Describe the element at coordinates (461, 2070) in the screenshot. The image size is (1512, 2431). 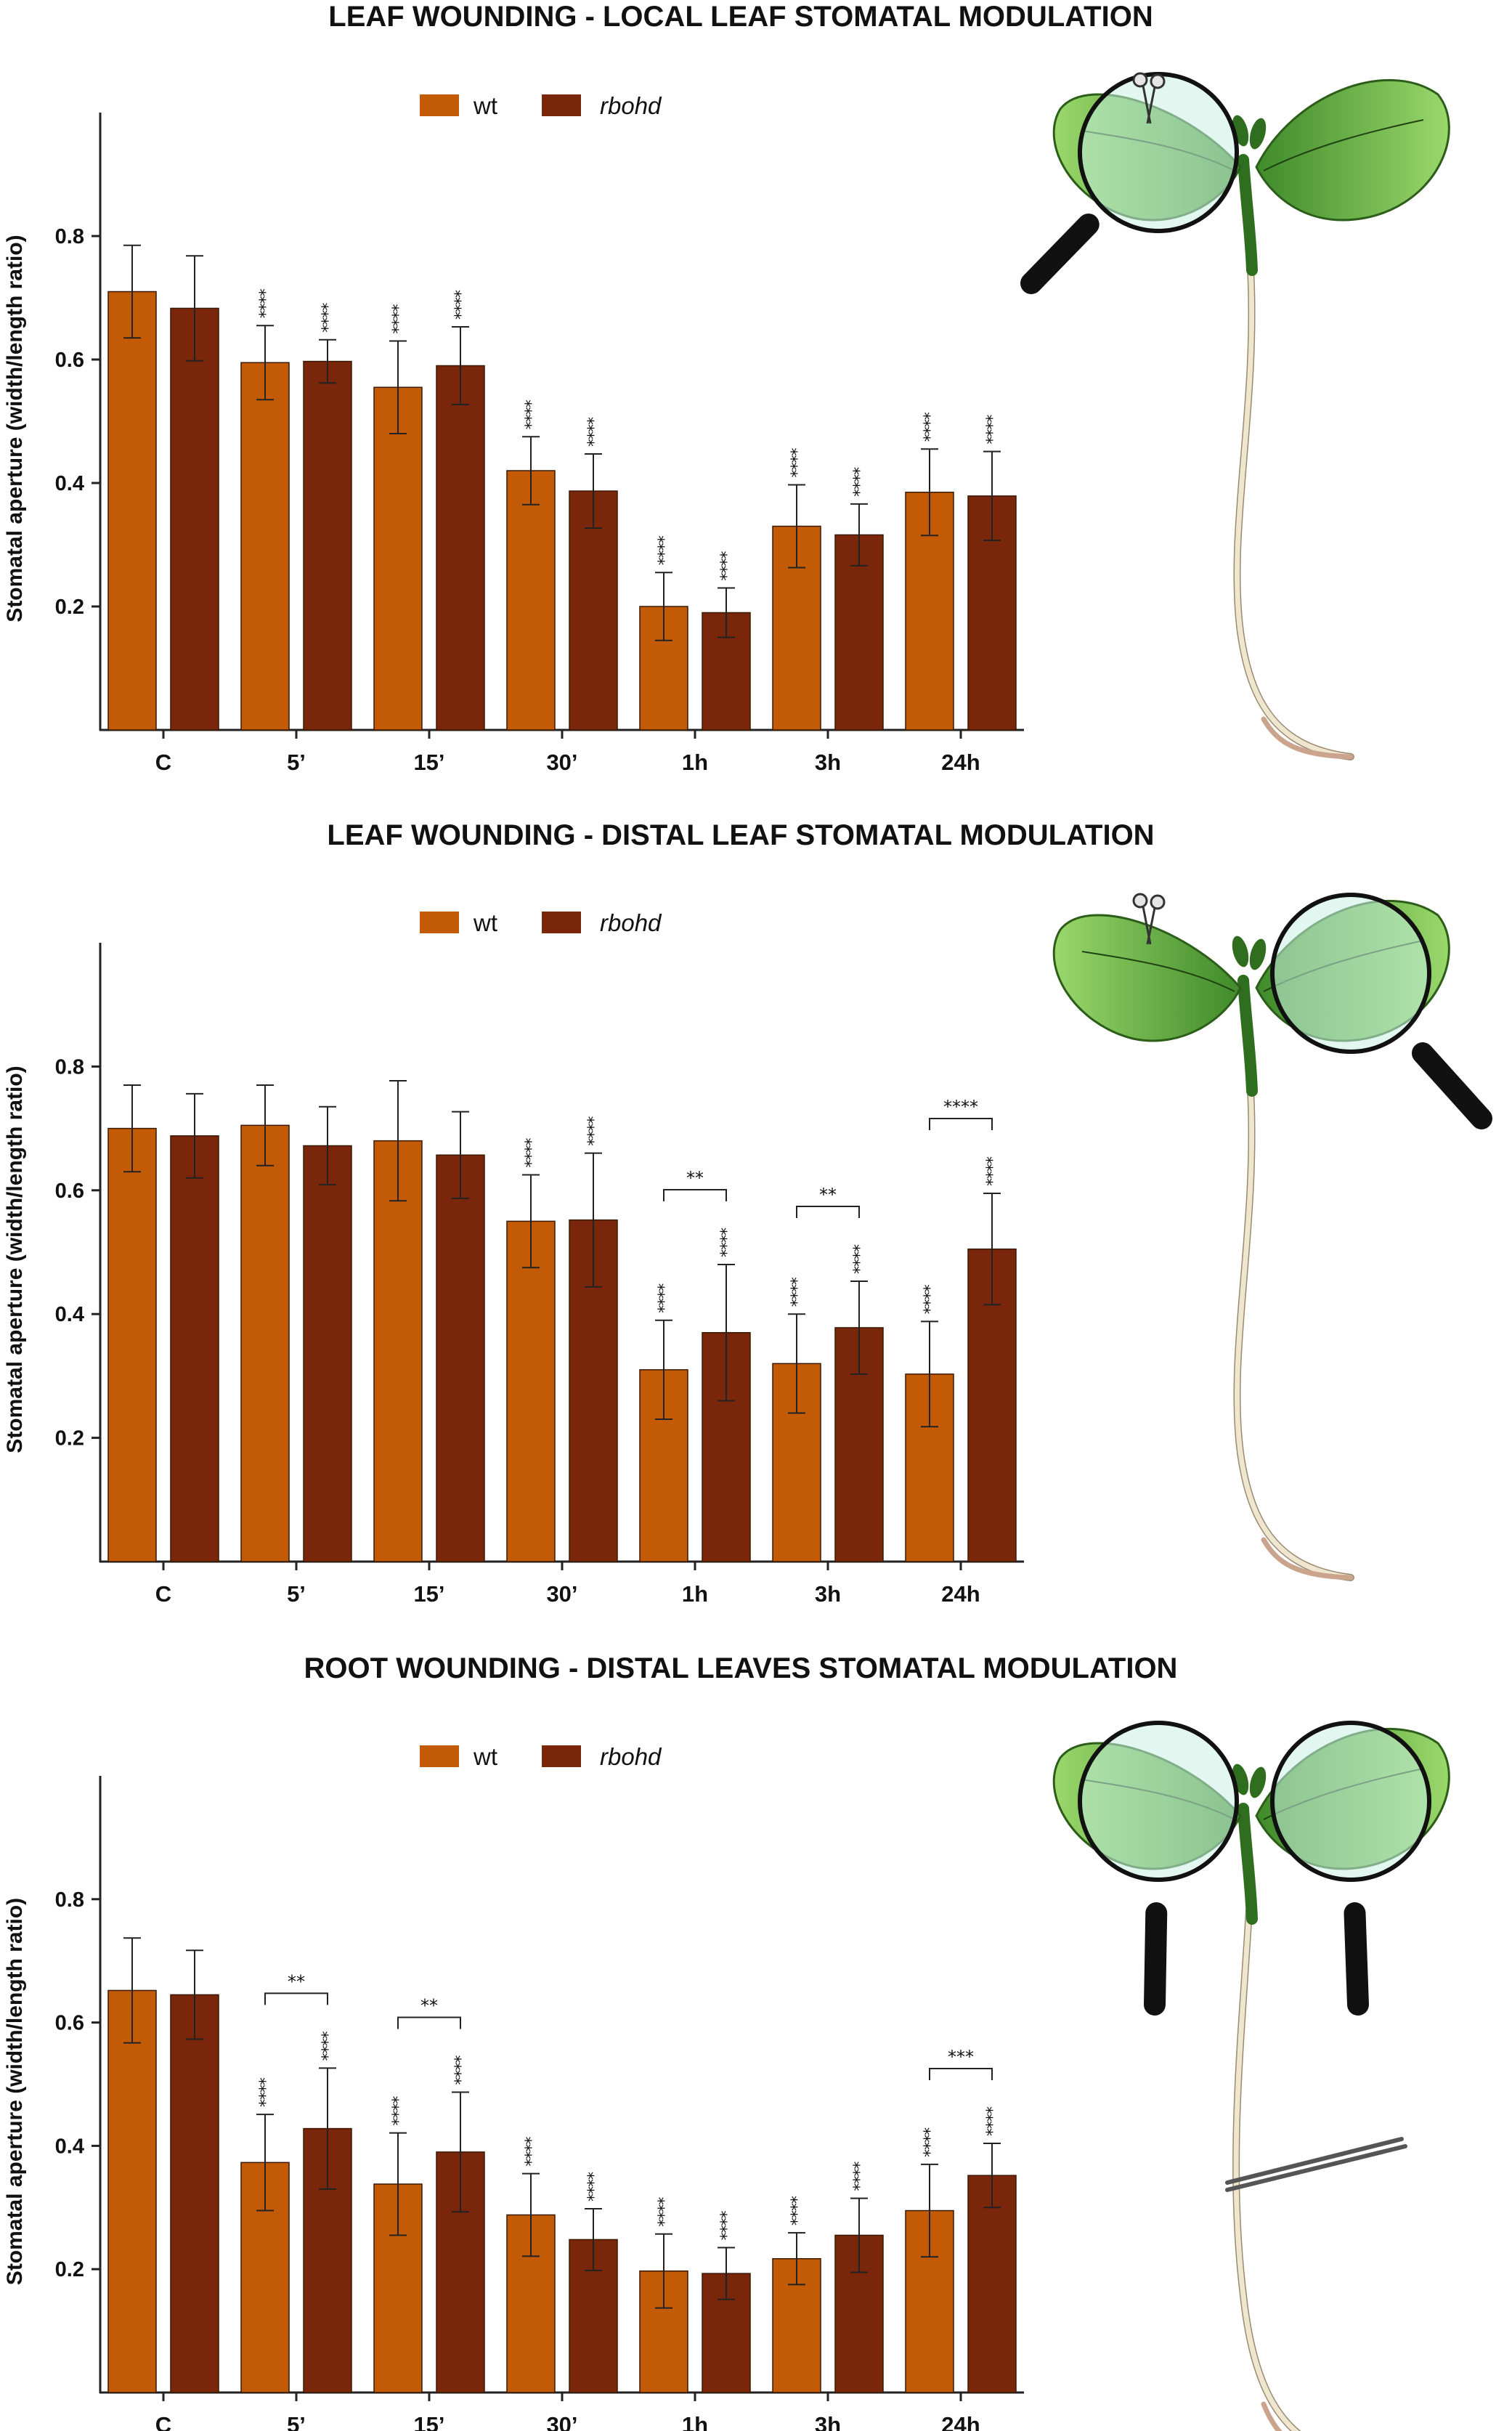
I see `significance-marker-rbohd-2: ****` at that location.